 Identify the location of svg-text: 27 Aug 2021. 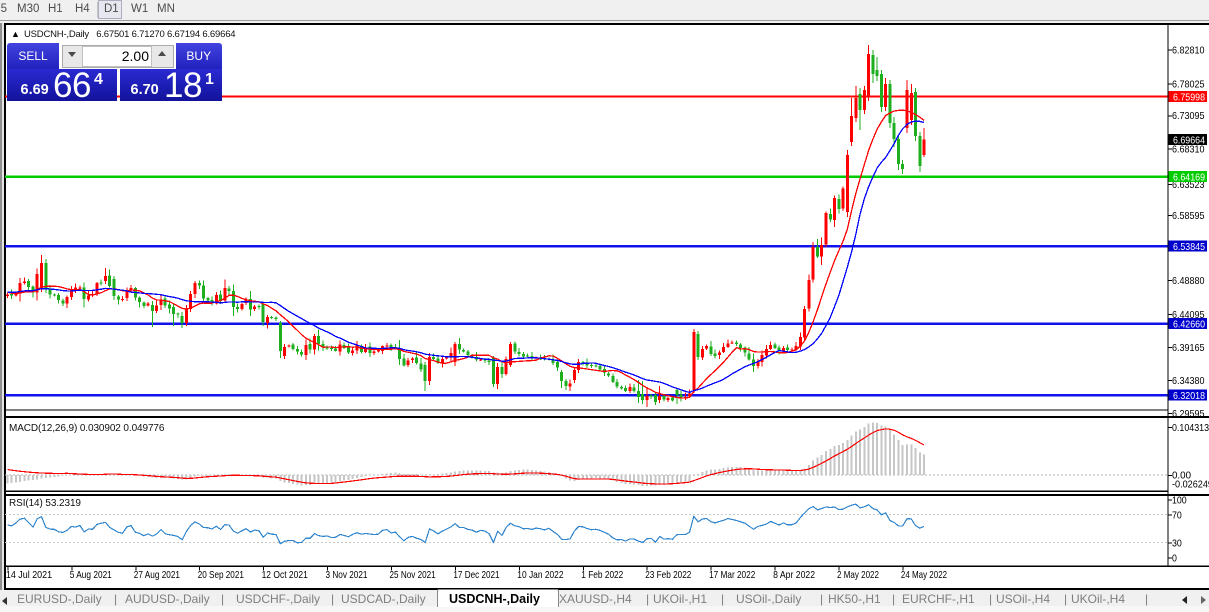
(157, 575).